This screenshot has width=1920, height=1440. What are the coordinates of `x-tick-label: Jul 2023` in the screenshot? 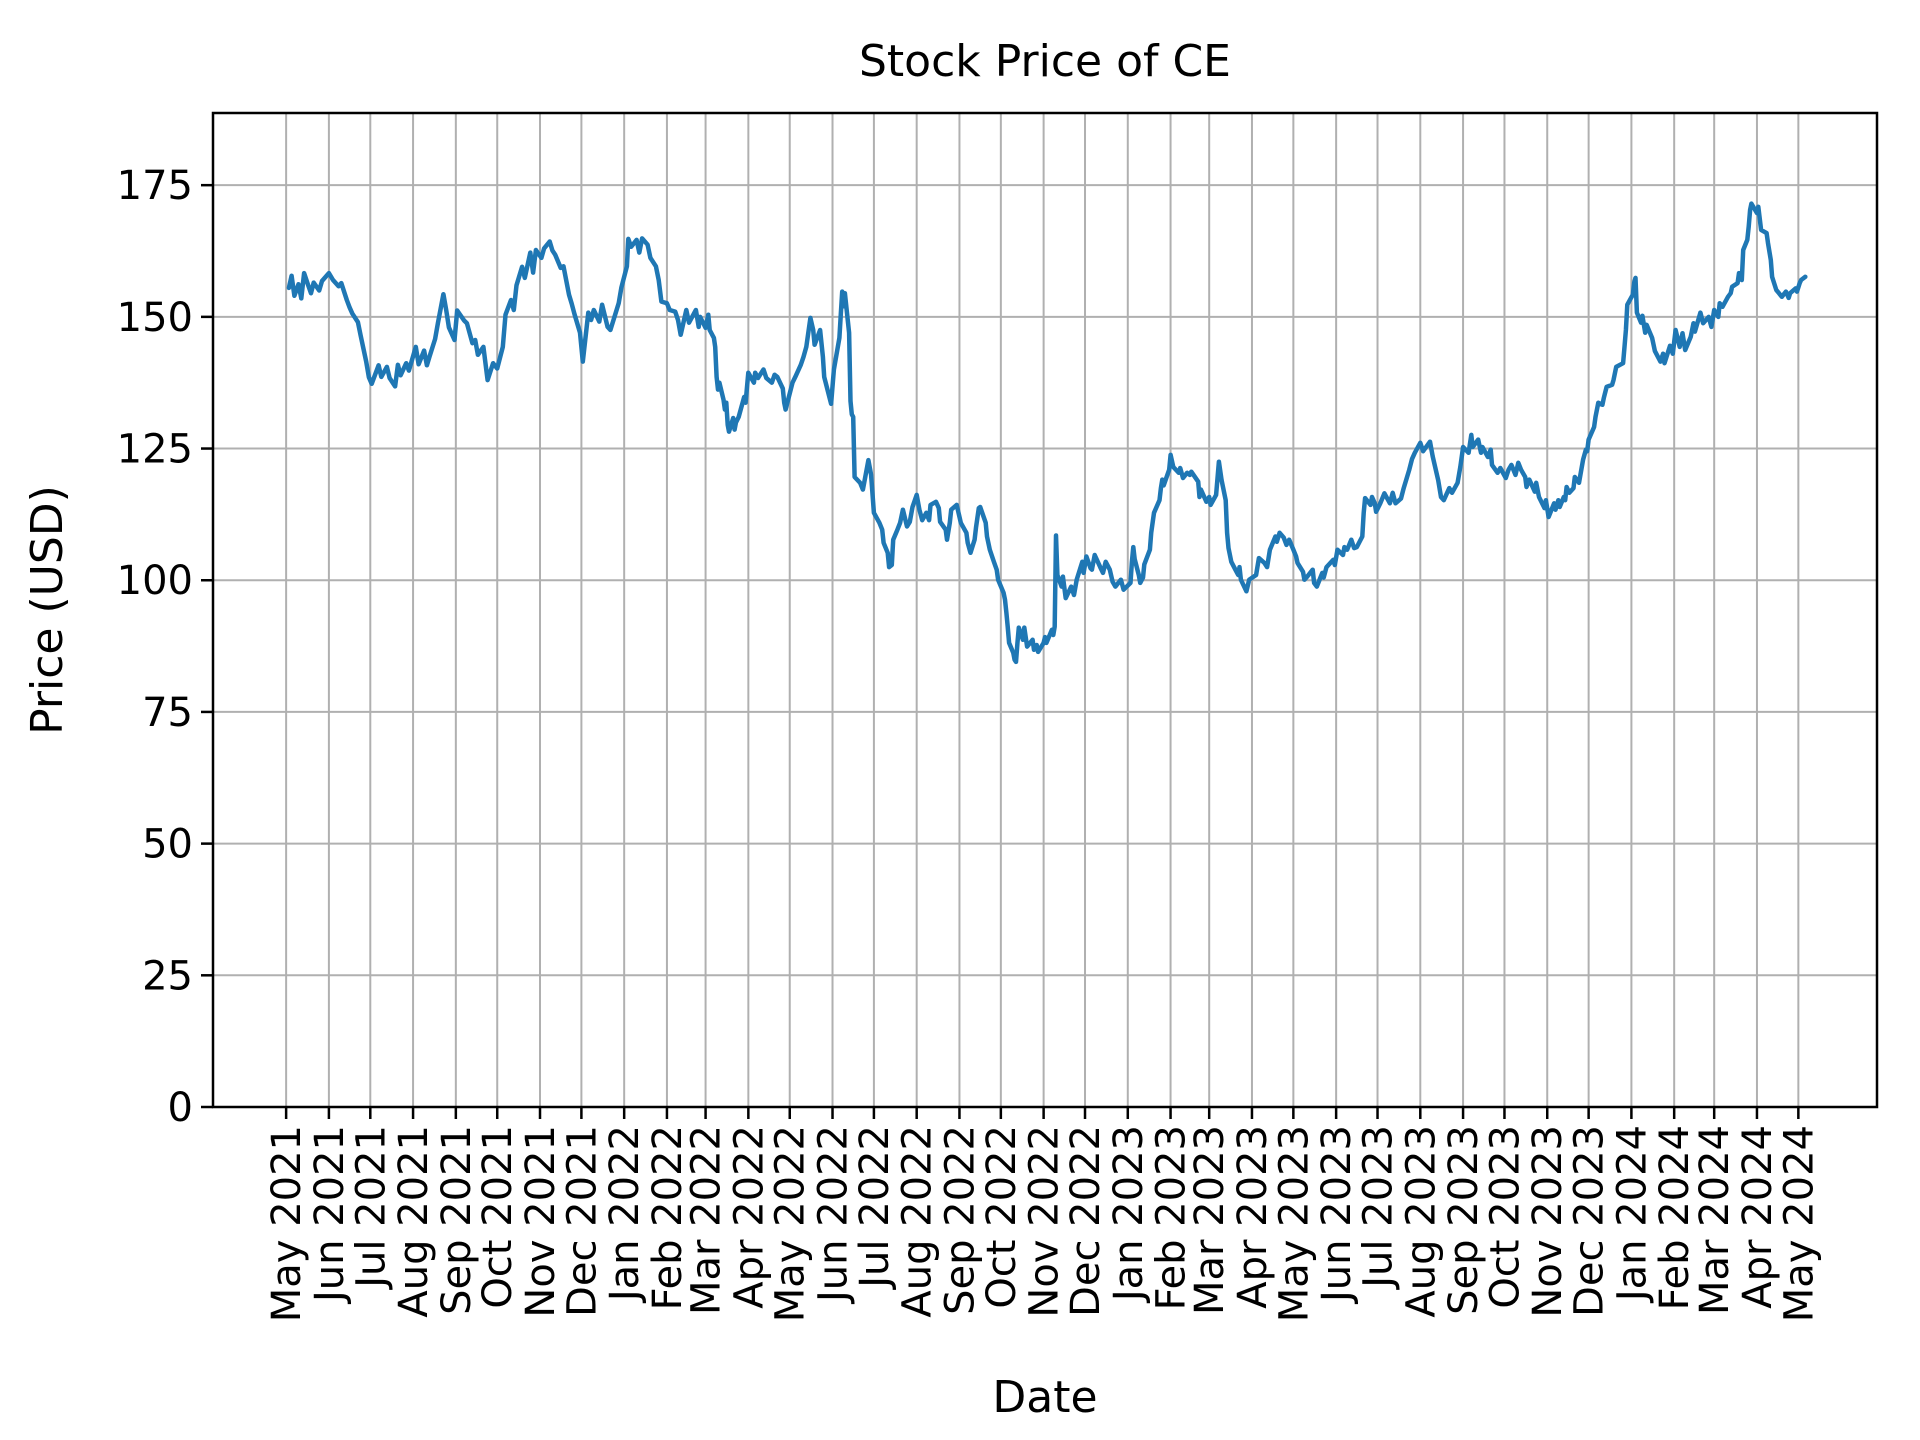 It's located at (1379, 1208).